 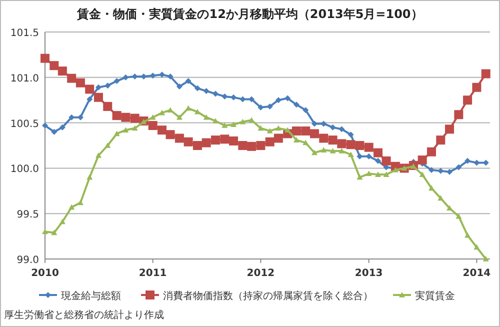 I want to click on legend-label: 実質賃金, so click(x=435, y=296).